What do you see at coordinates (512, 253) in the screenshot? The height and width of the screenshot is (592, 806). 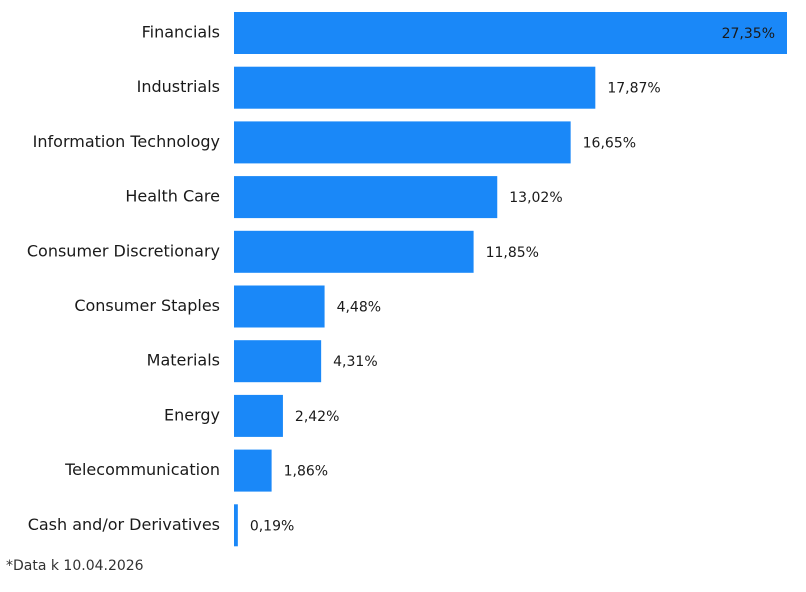 I see `value-label: 11,85%` at bounding box center [512, 253].